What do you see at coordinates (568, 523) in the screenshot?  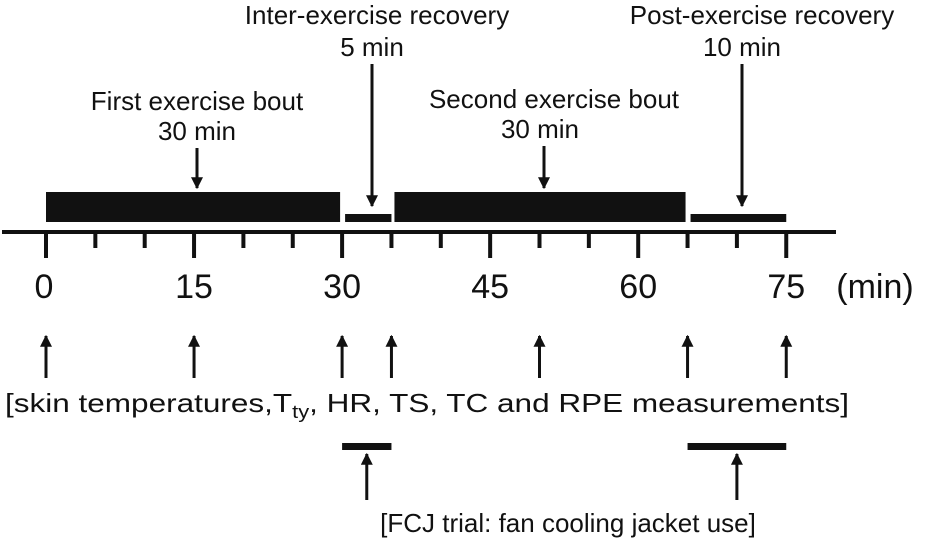 I see `fcj-caption: [FCJ trial: fan cooling jacket use]` at bounding box center [568, 523].